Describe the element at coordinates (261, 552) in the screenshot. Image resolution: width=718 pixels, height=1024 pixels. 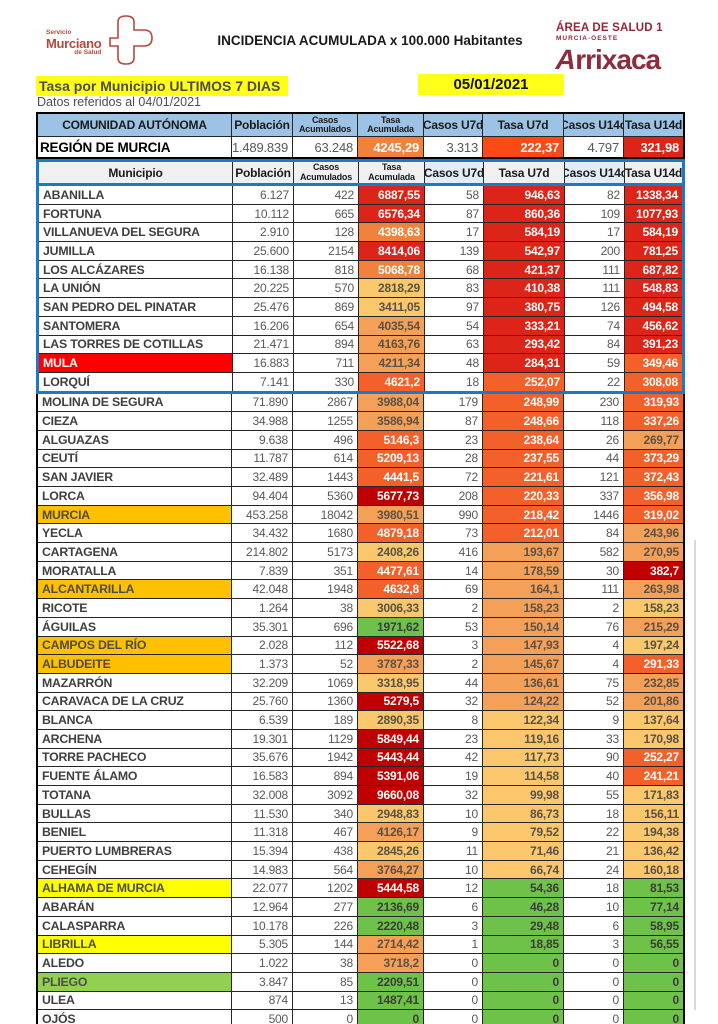
I see `poblacion-cell: 214.802` at that location.